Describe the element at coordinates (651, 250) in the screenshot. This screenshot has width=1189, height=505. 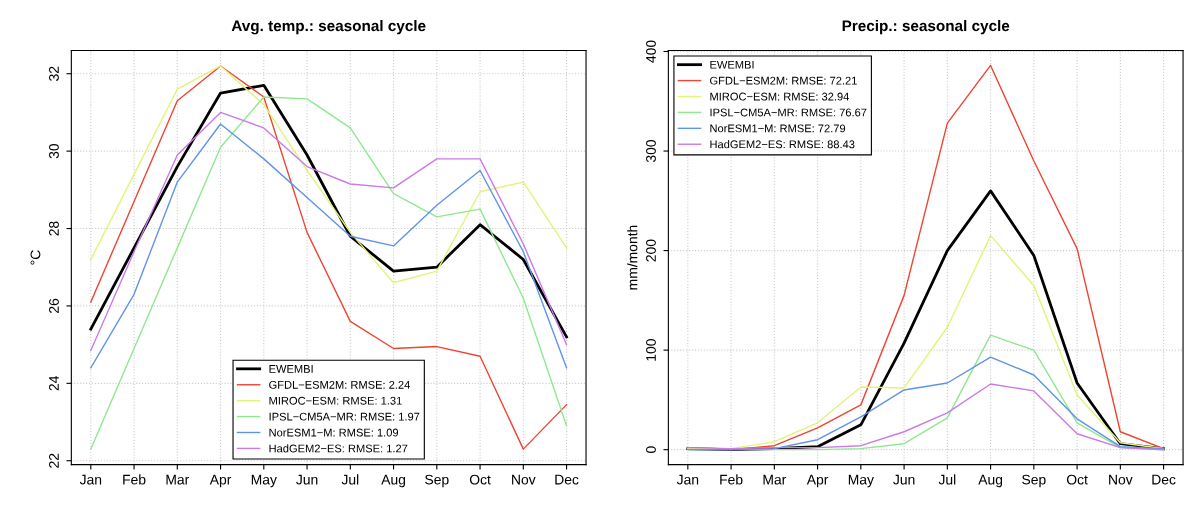
I see `y-tick-label: 200` at that location.